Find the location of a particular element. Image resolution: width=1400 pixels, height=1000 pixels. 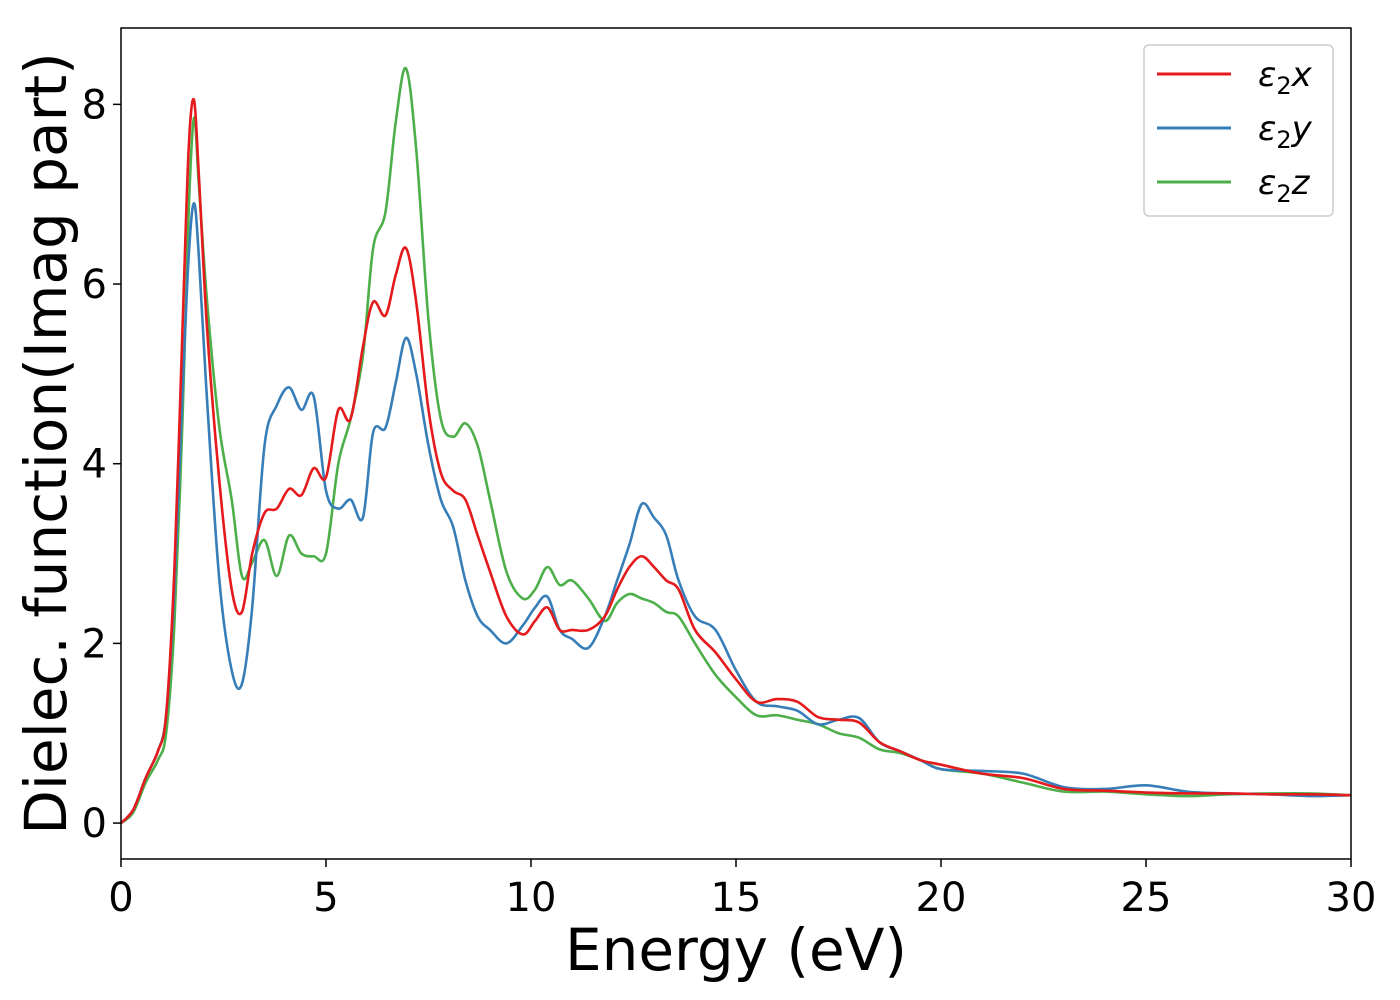

y-axis-title: Dielec. function(Imag part) is located at coordinates (46, 443).